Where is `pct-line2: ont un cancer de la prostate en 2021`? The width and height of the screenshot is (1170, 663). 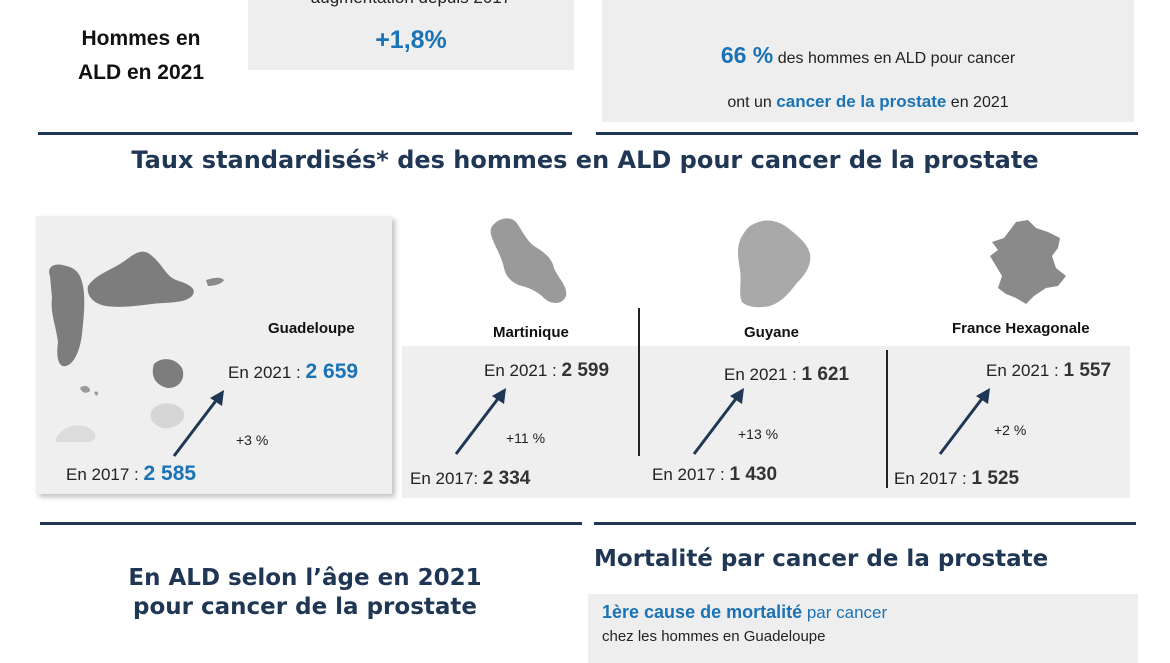 pct-line2: ont un cancer de la prostate en 2021 is located at coordinates (868, 102).